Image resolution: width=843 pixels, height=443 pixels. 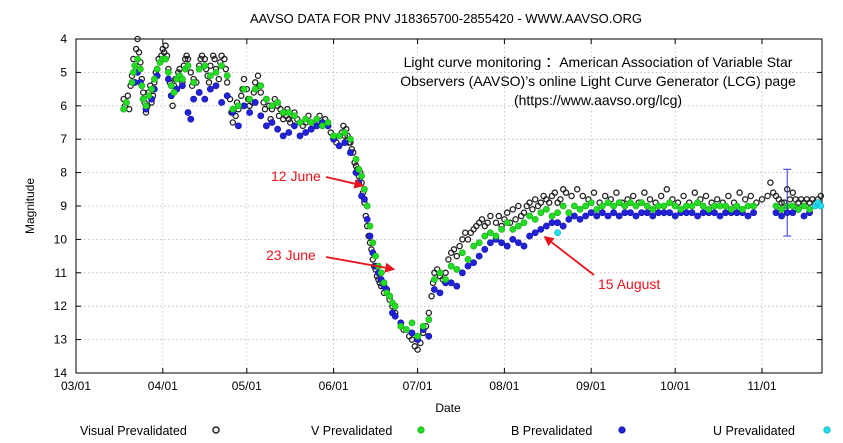 What do you see at coordinates (30, 206) in the screenshot?
I see `y-axis-label: Magnitude` at bounding box center [30, 206].